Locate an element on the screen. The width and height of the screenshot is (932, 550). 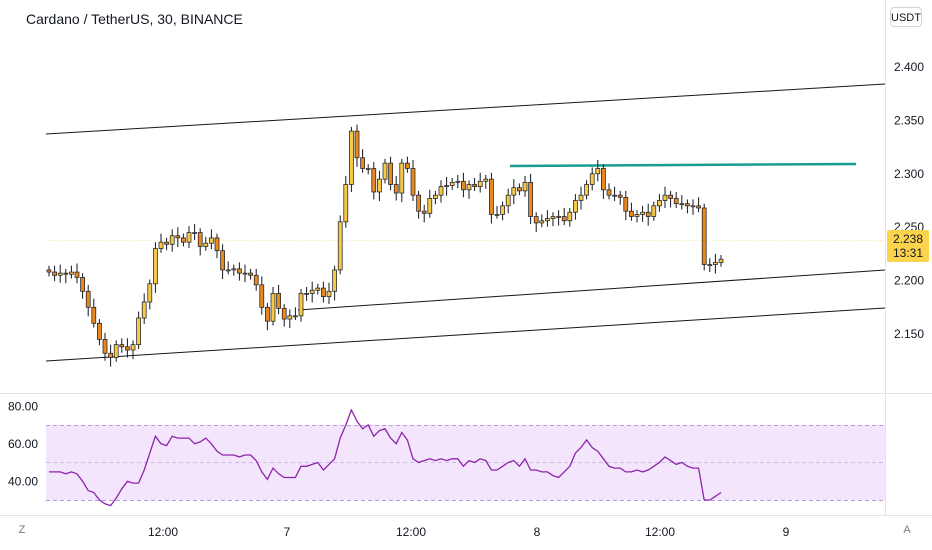
rsi-line is located at coordinates (385, 457).